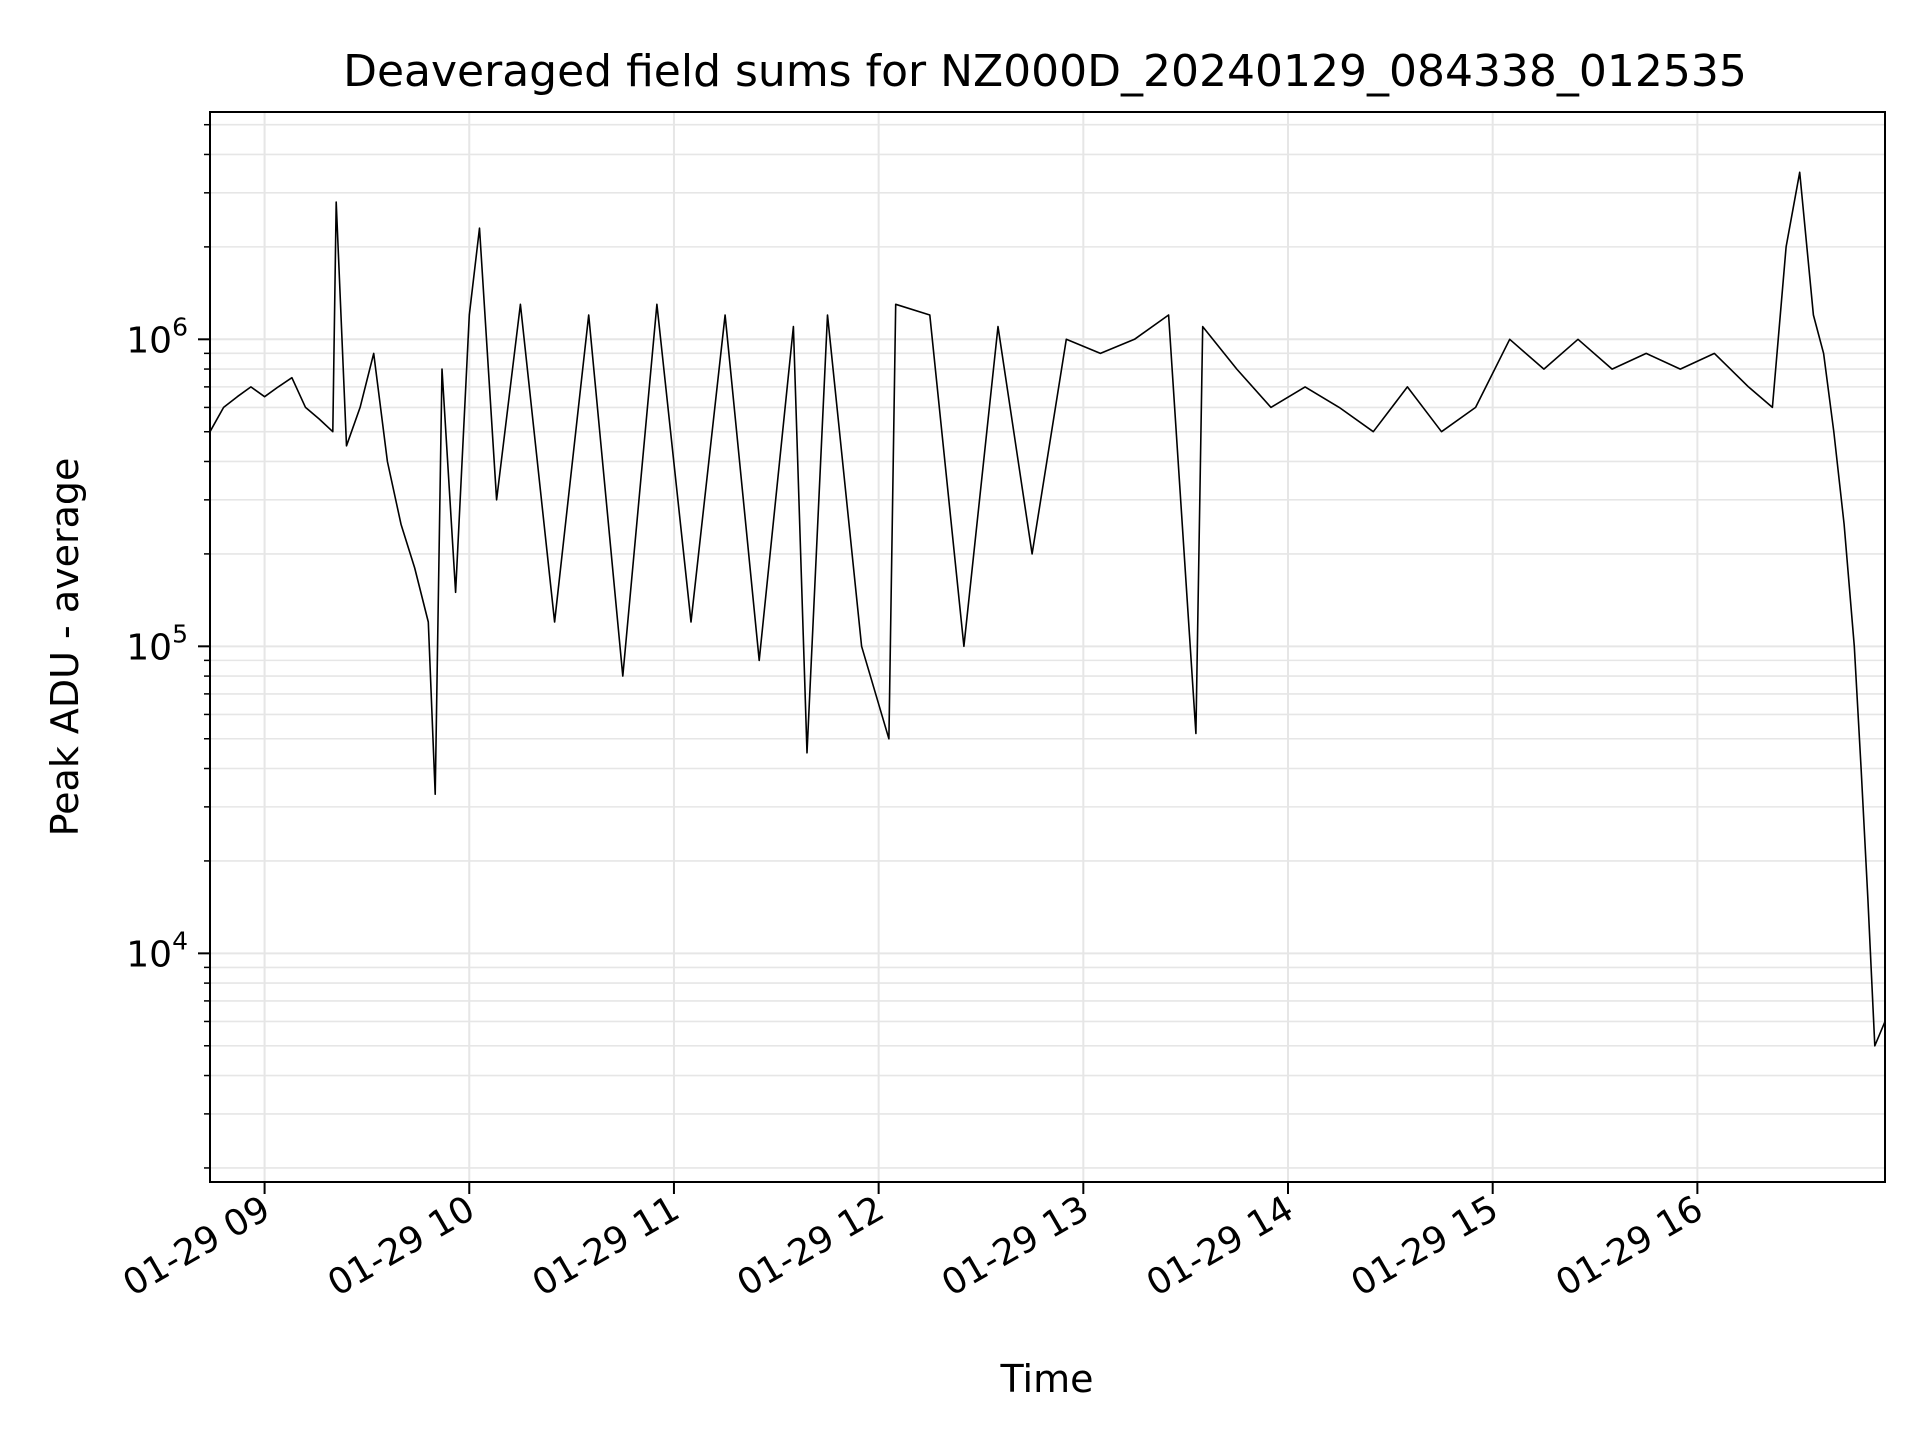 The height and width of the screenshot is (1440, 1920). What do you see at coordinates (65, 647) in the screenshot?
I see `y-axis-label: Peak ADU - average` at bounding box center [65, 647].